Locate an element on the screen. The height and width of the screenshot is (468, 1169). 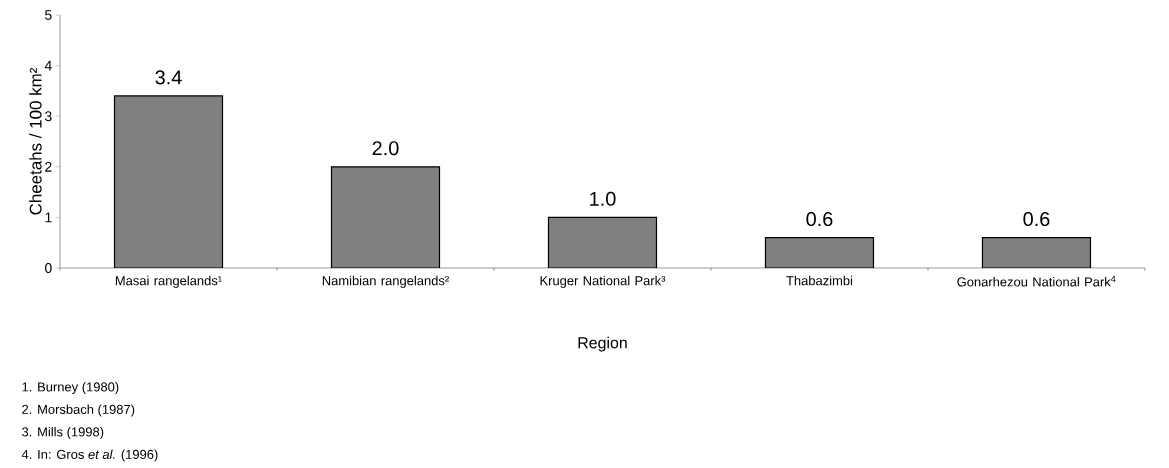
x-axis-title: Region is located at coordinates (602, 344).